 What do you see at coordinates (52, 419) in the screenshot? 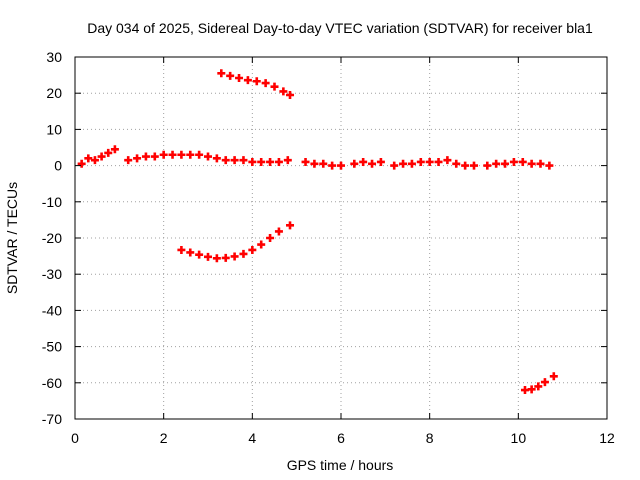
I see `y-tick-label: -70` at bounding box center [52, 419].